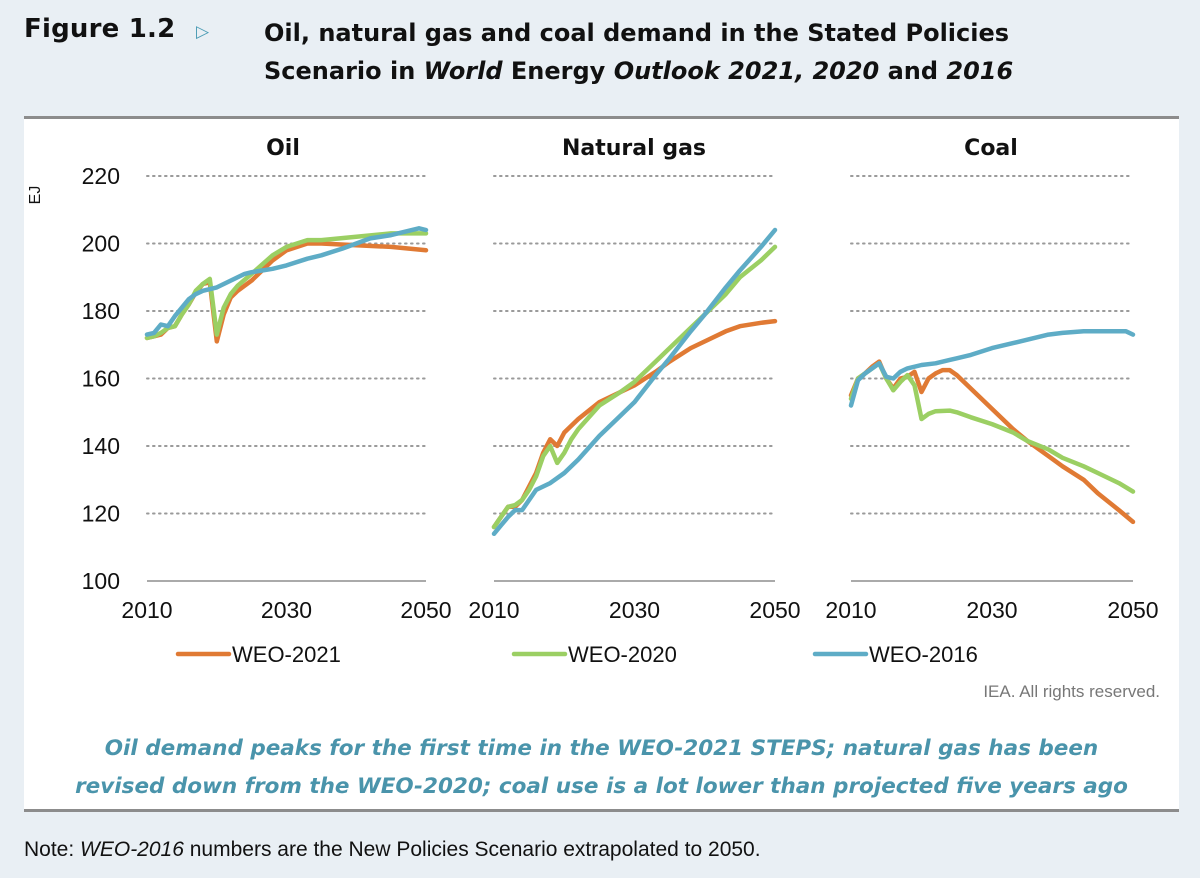 This screenshot has height=878, width=1200. I want to click on figure-label: Figure 1.2, so click(100, 29).